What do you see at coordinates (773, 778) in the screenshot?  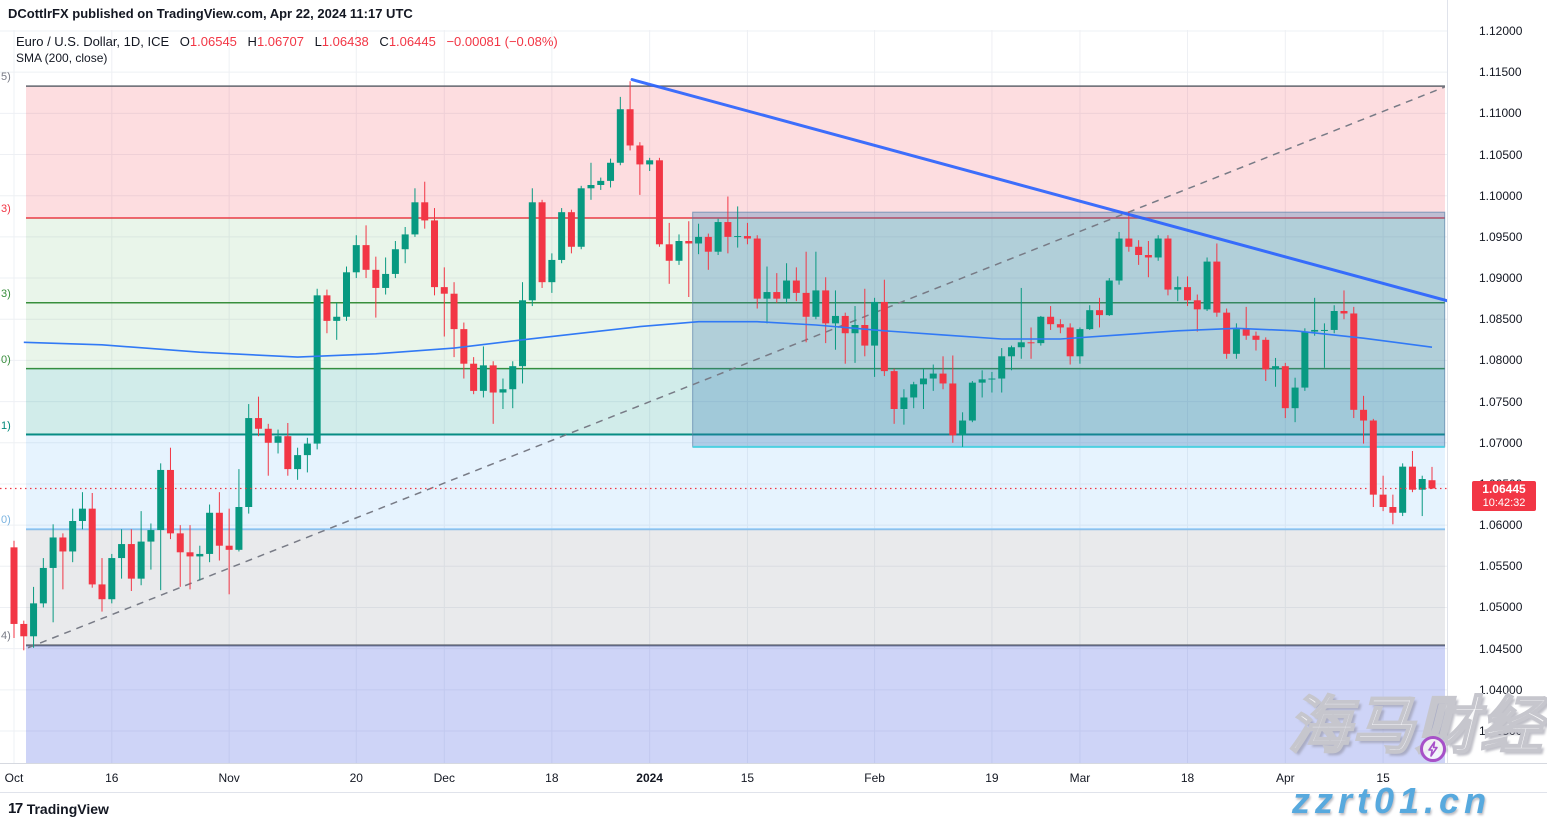 I see `time-axis: Oct 16 Nov 20 Dec 18 2024 15 Feb 19 Mar 18 Apr 15` at bounding box center [773, 778].